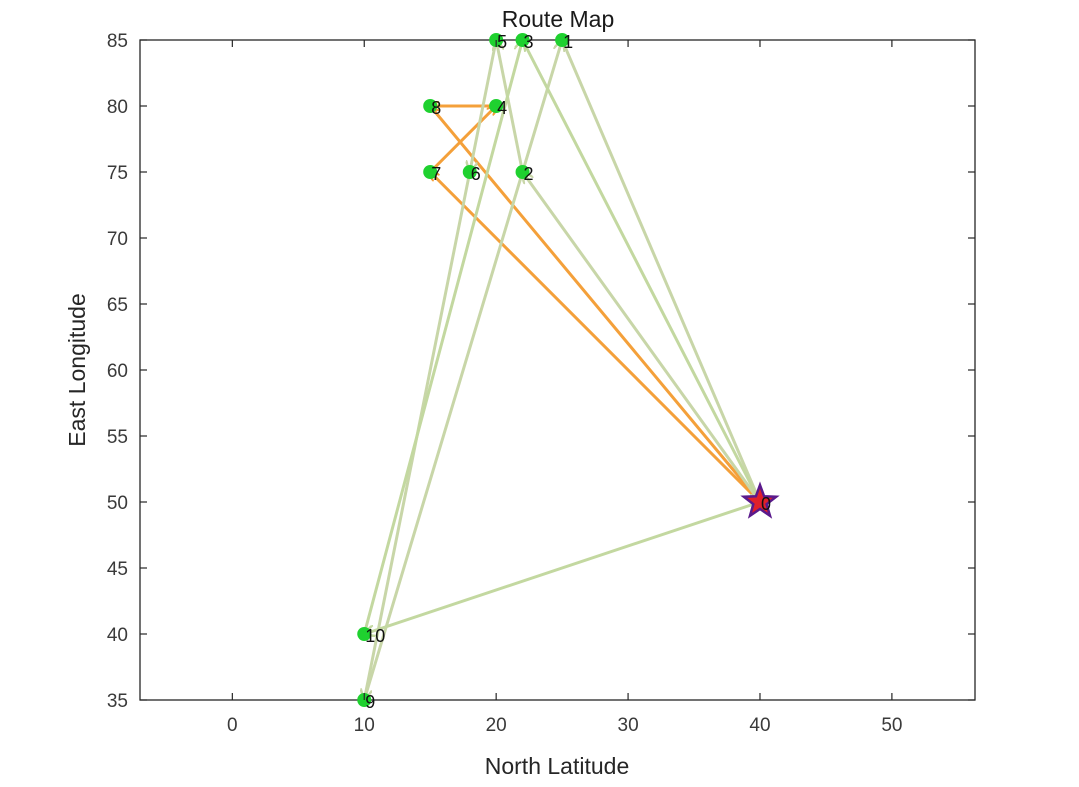  What do you see at coordinates (759, 725) in the screenshot?
I see `x-tick-label: 40` at bounding box center [759, 725].